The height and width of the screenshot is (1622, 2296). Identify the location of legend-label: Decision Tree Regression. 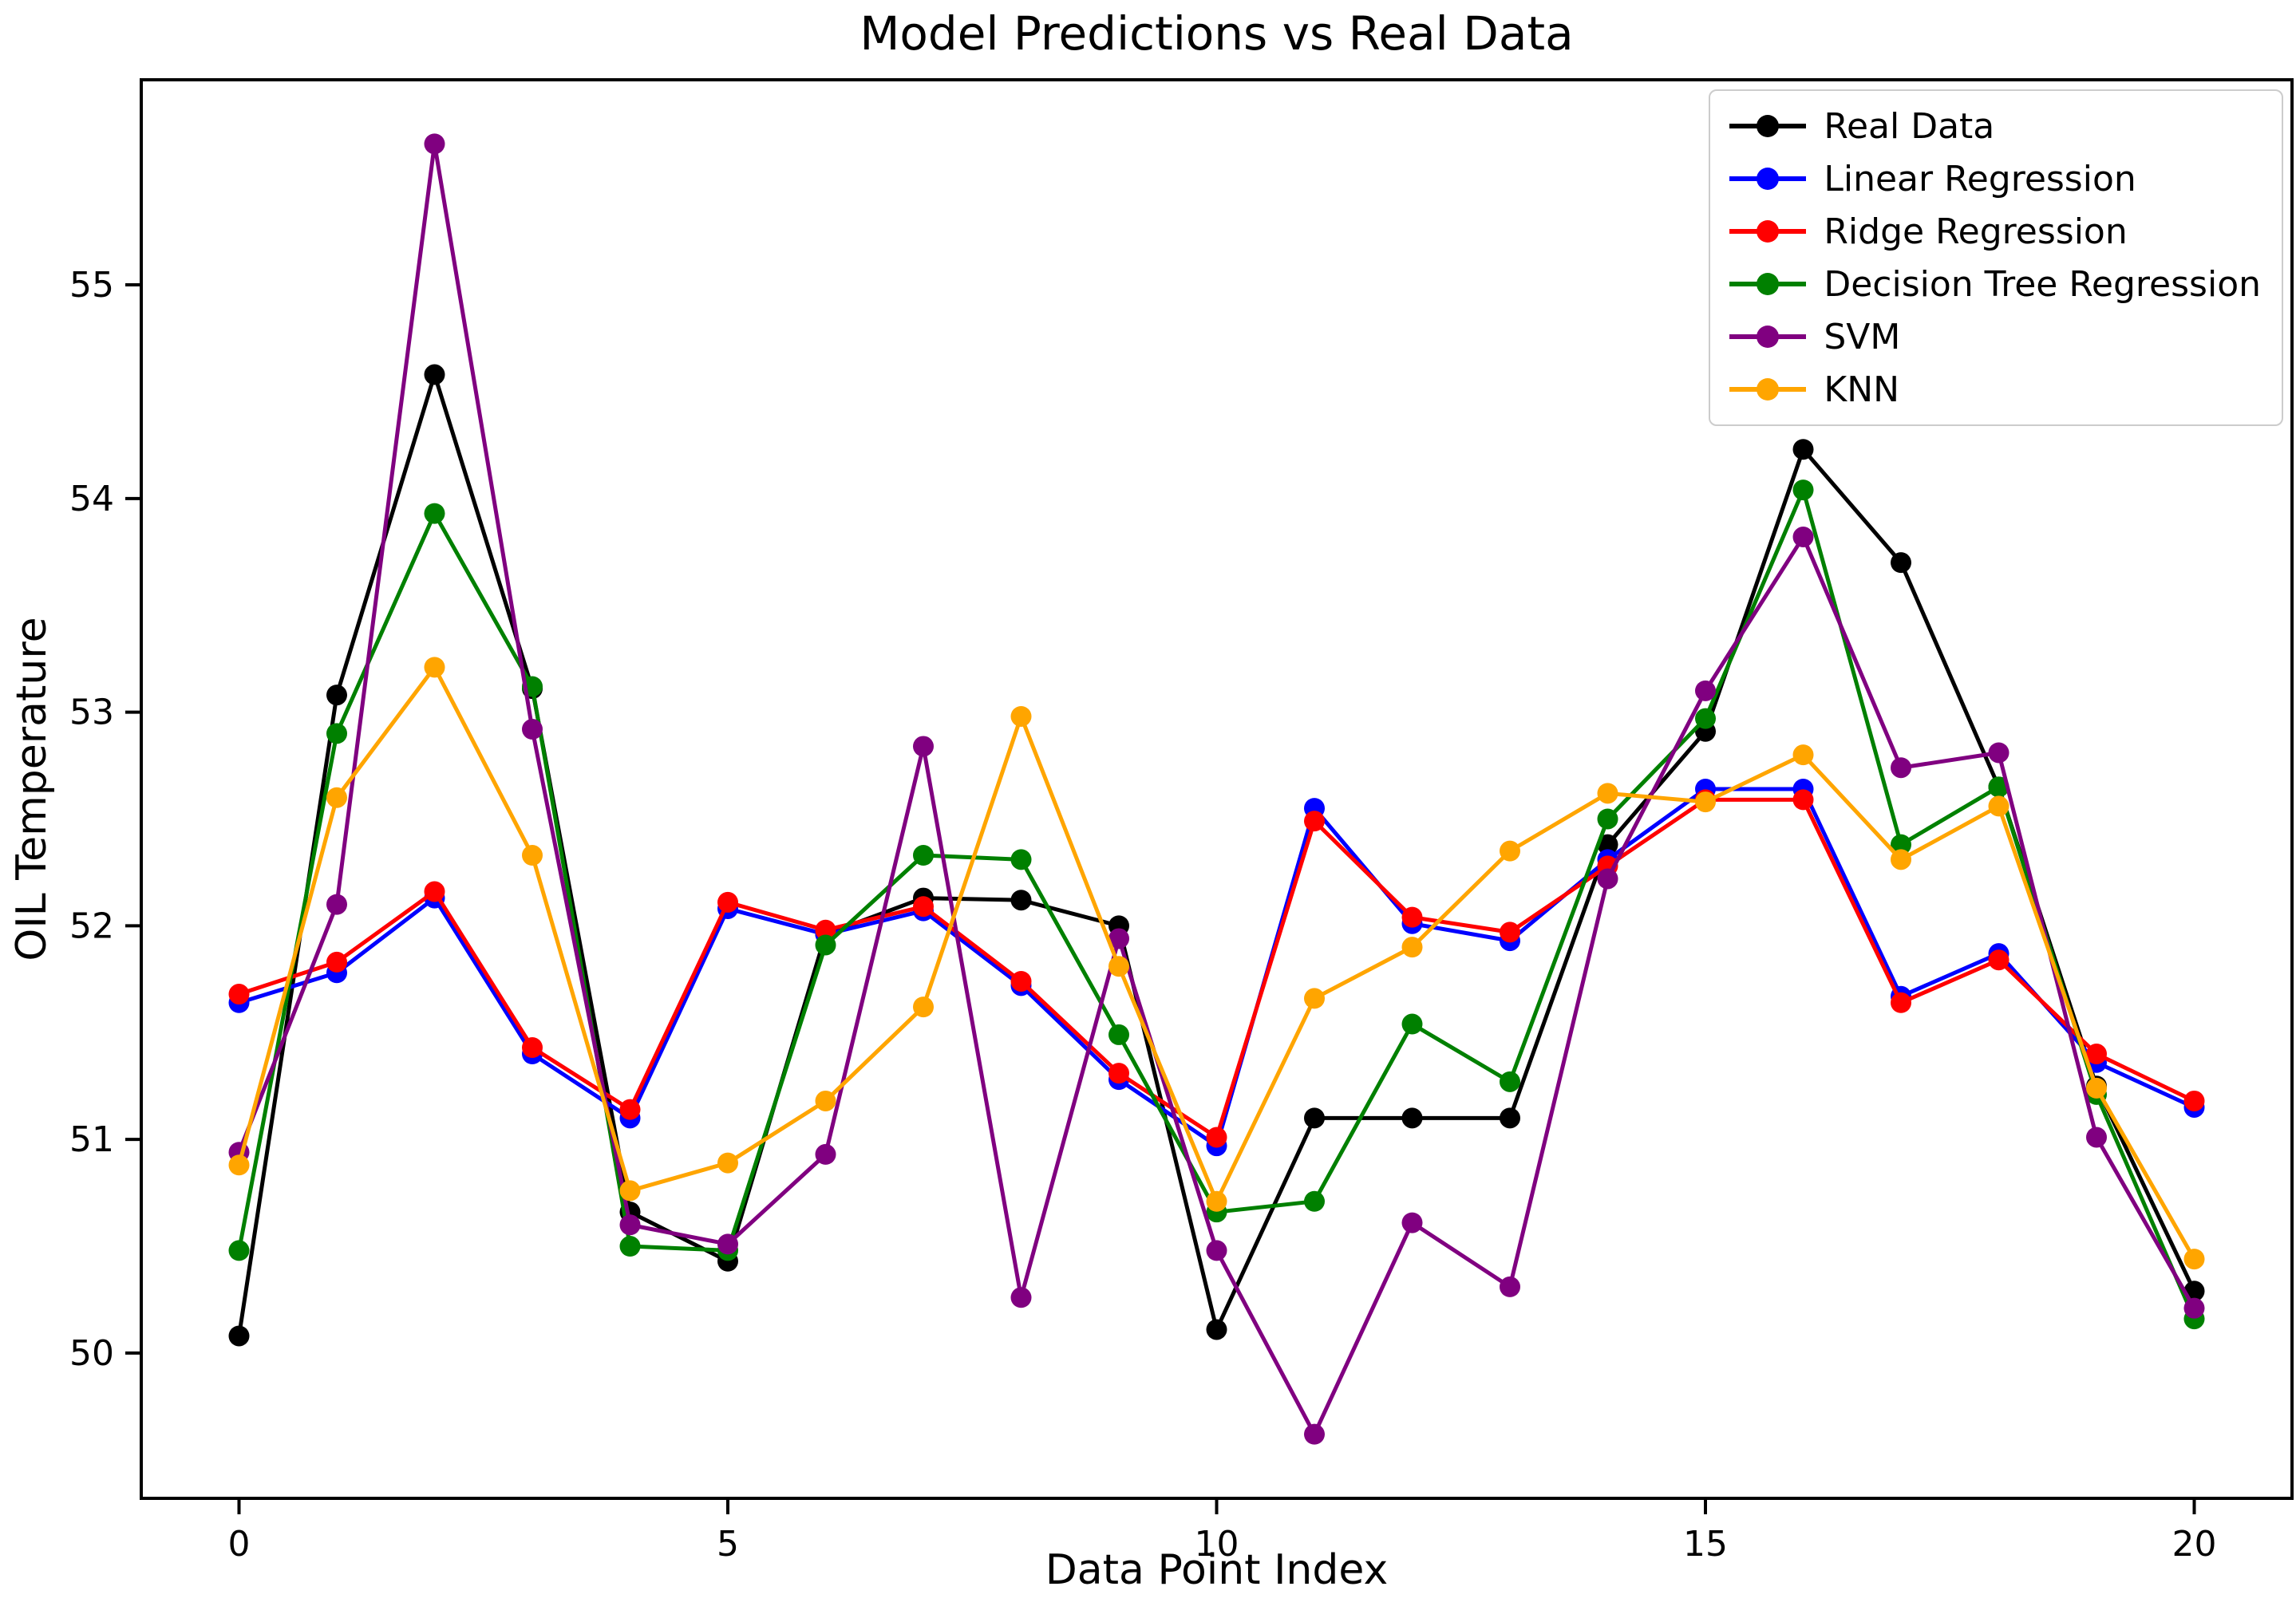
(2042, 284).